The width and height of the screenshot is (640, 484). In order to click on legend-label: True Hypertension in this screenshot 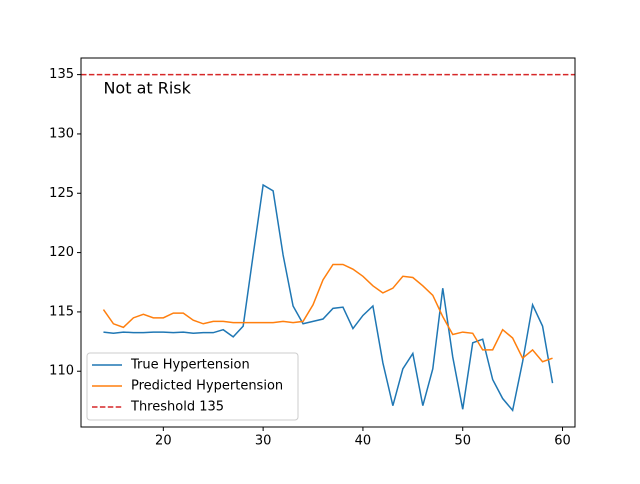, I will do `click(190, 365)`.